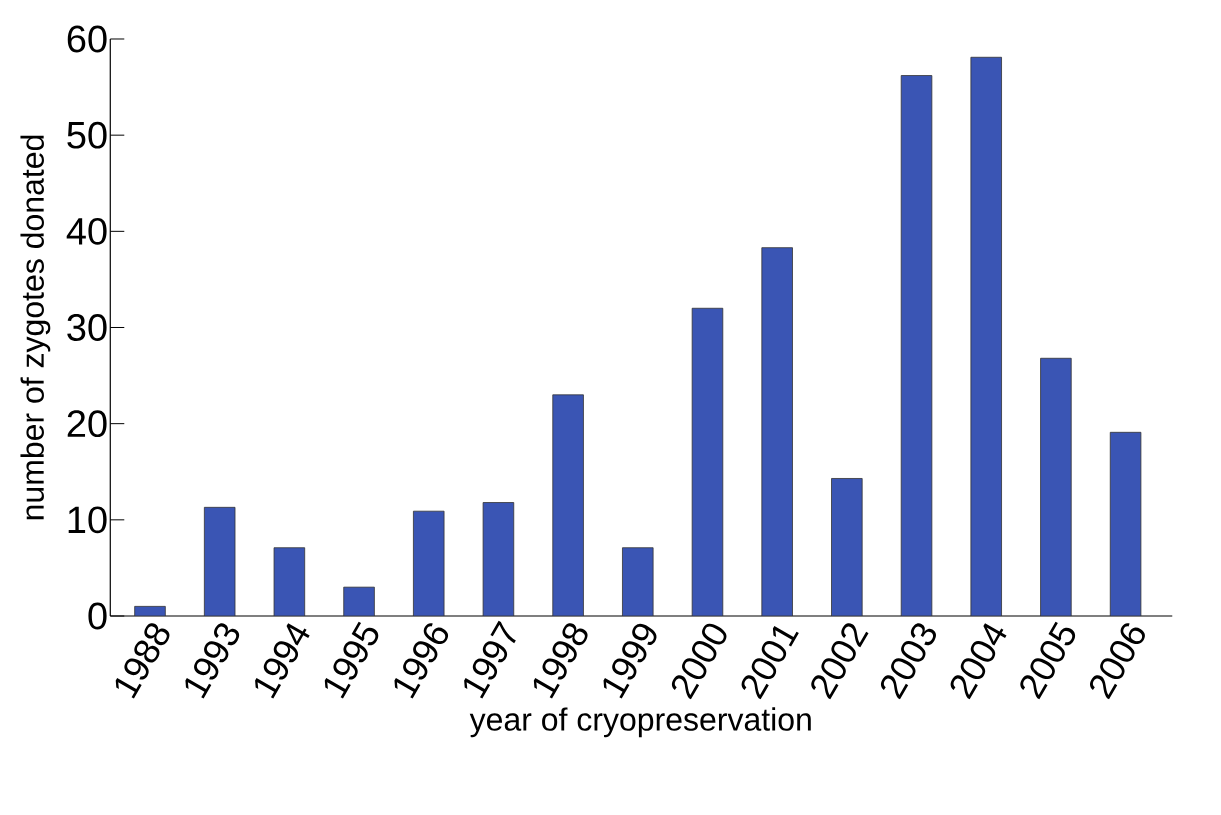 The width and height of the screenshot is (1221, 815). What do you see at coordinates (87, 135) in the screenshot?
I see `y-tick-label: 50` at bounding box center [87, 135].